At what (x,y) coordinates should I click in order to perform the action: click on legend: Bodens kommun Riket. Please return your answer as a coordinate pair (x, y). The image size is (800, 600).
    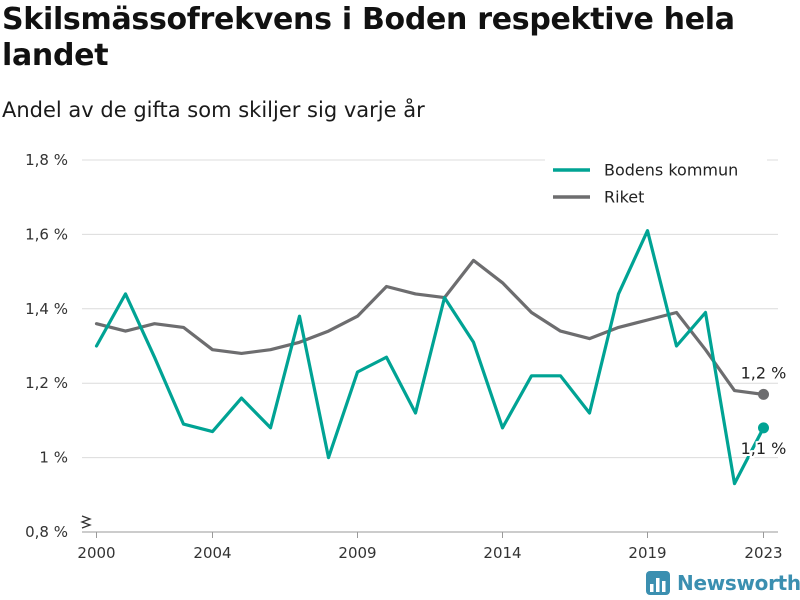
    Looking at the image, I should click on (656, 185).